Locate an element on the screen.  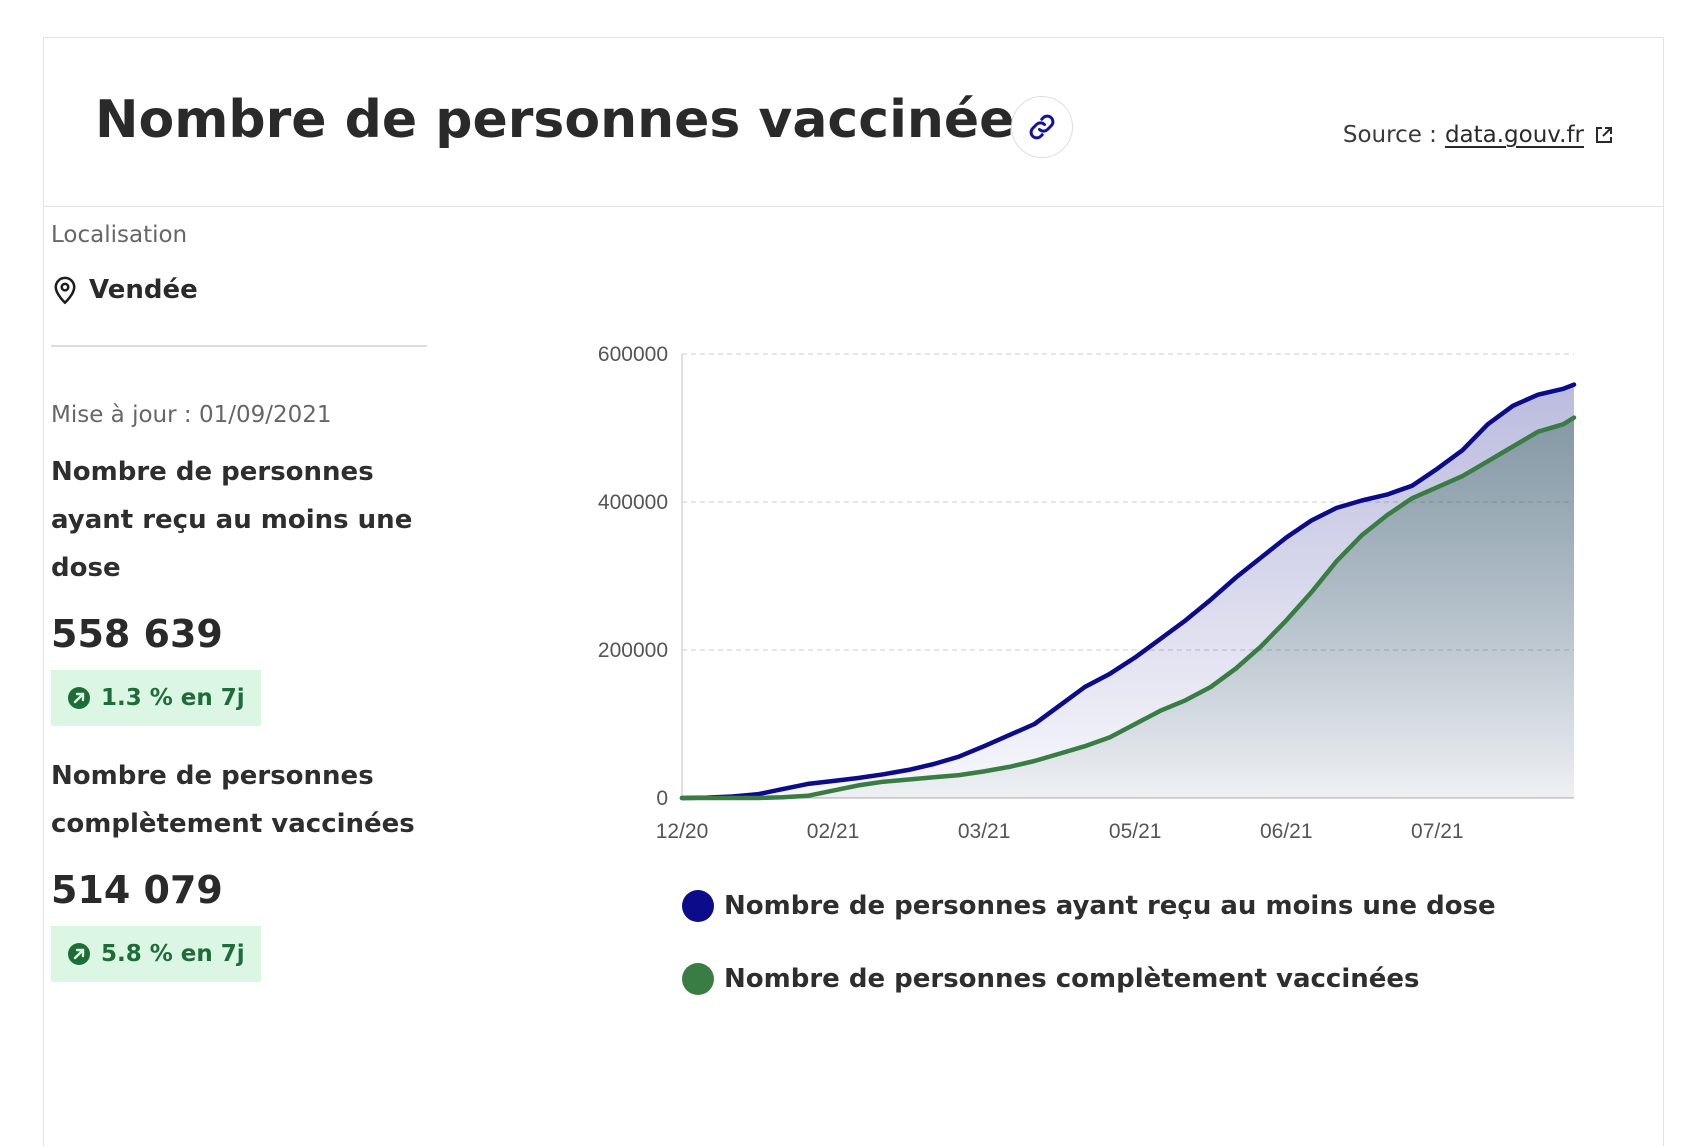
trend-text: 5.8 % en 7j is located at coordinates (173, 954).